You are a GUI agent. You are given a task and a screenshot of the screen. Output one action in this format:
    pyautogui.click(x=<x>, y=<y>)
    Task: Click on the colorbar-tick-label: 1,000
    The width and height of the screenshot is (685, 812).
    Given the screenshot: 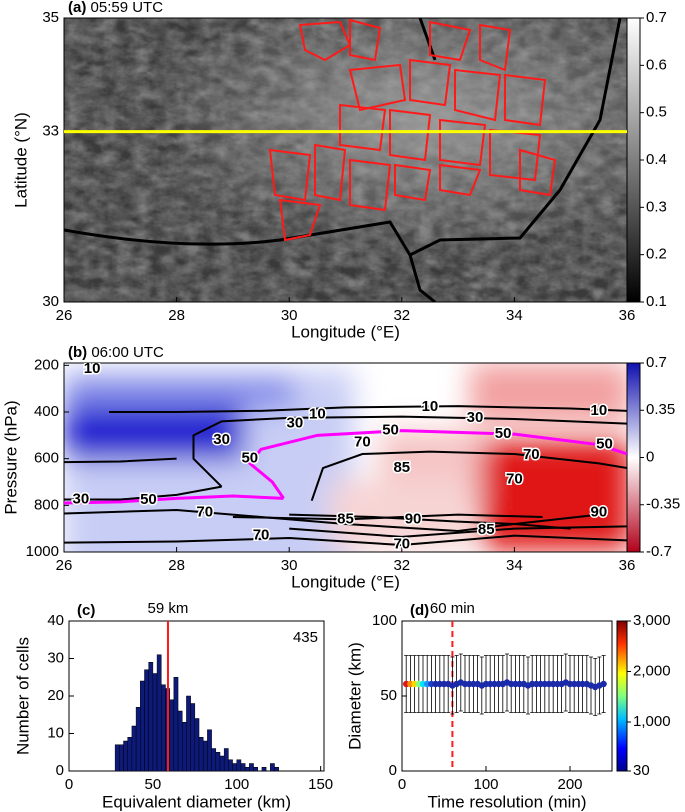 What is the action you would take?
    pyautogui.click(x=652, y=721)
    